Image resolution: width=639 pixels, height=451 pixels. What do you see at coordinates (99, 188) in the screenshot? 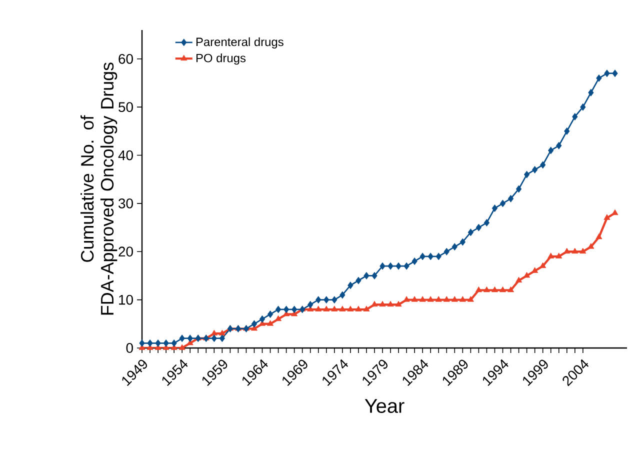
I see `y-axis-title: Cumulative No. of FDA-Approved Oncology Drugs` at bounding box center [99, 188].